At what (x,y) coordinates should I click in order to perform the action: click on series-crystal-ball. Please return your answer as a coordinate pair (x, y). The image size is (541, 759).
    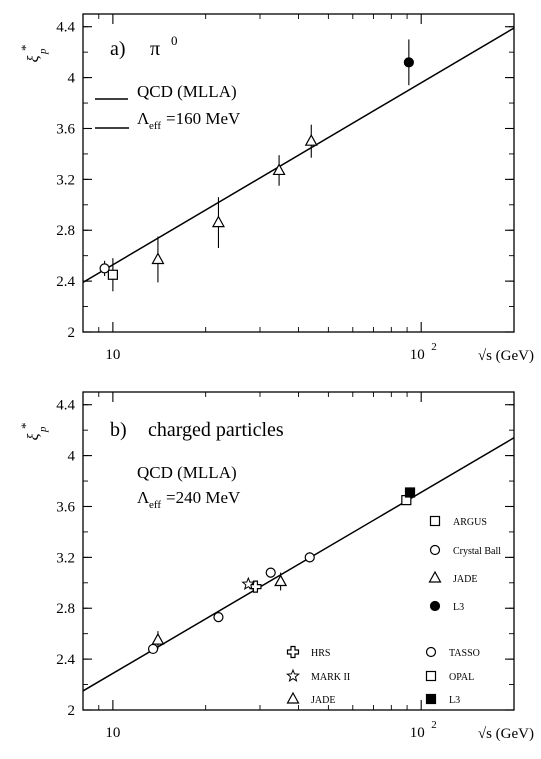
    Looking at the image, I should click on (104, 268).